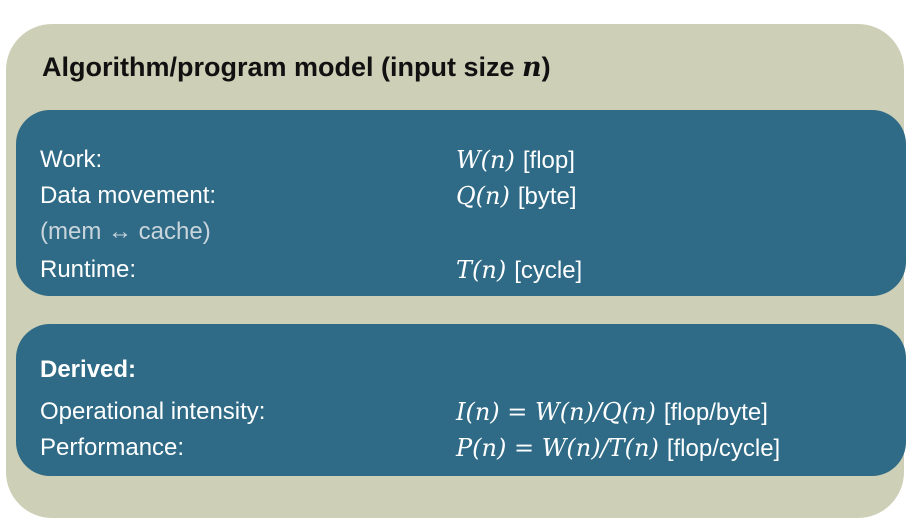 The image size is (912, 523). Describe the element at coordinates (532, 67) in the screenshot. I see `card-title-variable: n` at that location.